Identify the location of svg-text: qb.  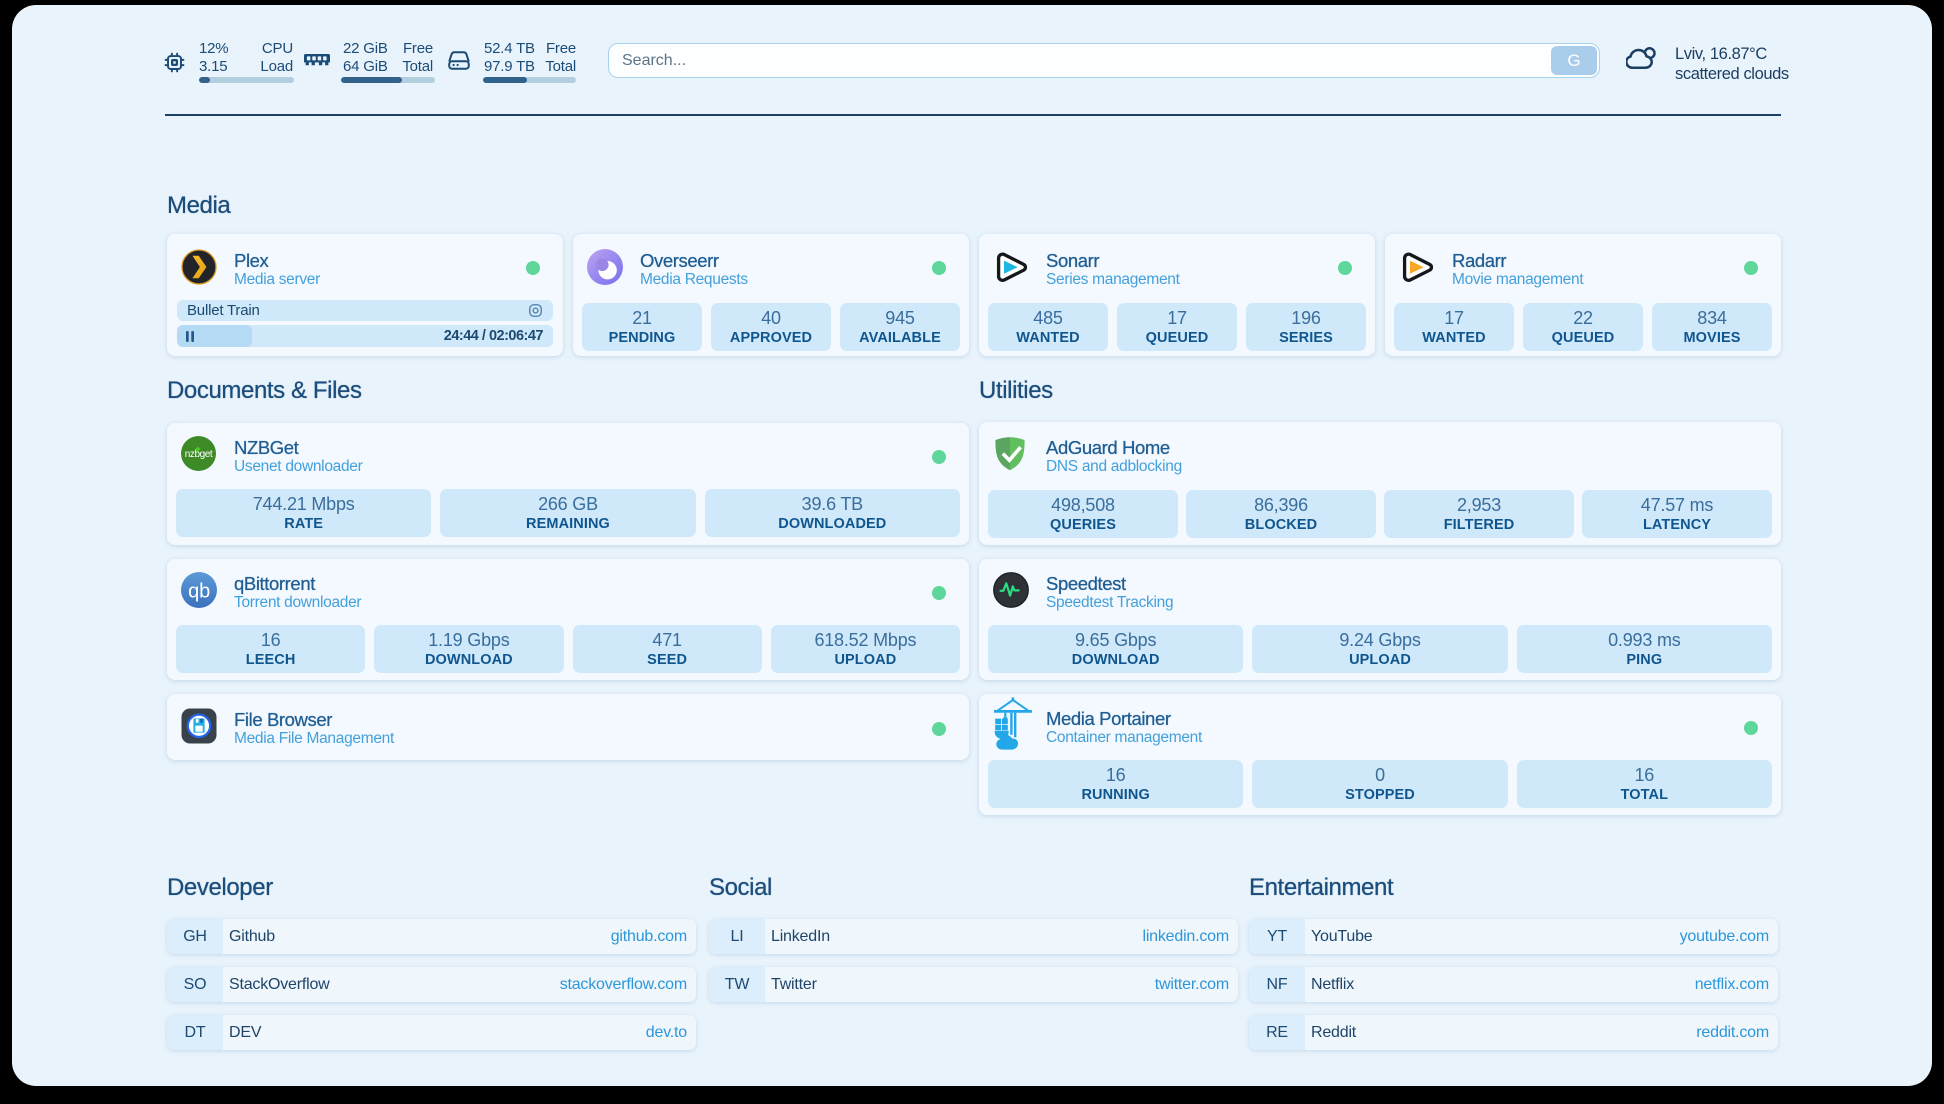
(199, 591).